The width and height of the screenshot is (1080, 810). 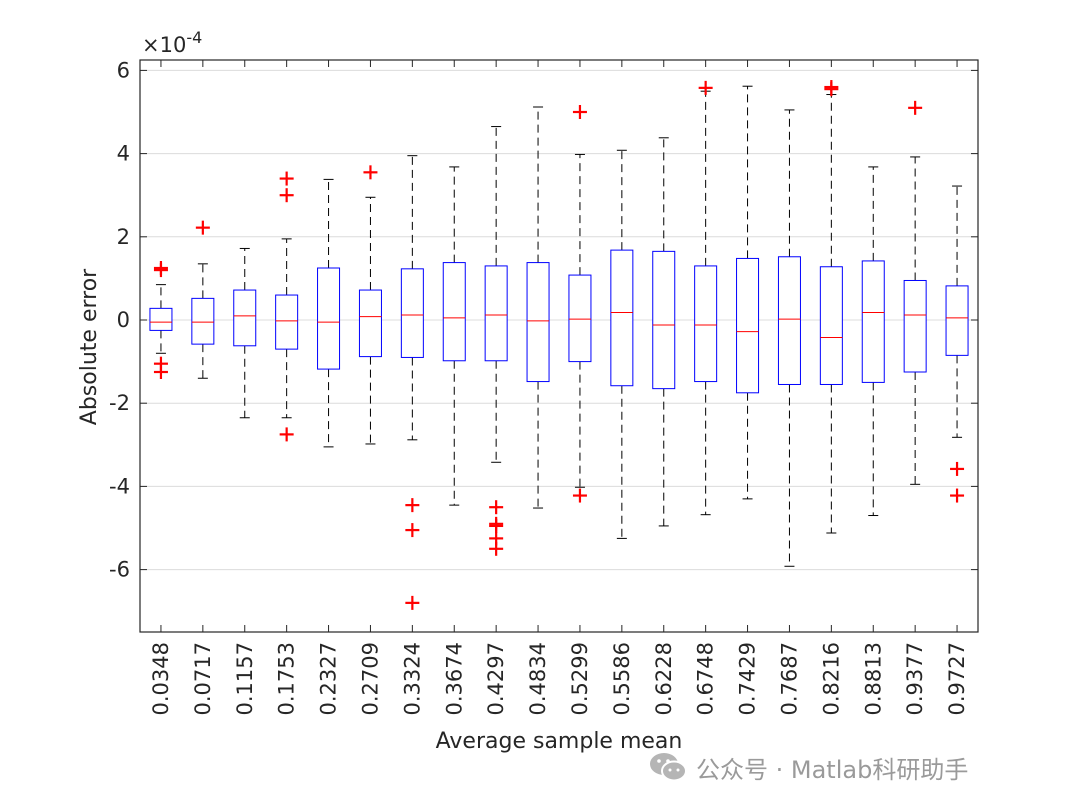 I want to click on box-plot-0.9727, so click(x=957, y=344).